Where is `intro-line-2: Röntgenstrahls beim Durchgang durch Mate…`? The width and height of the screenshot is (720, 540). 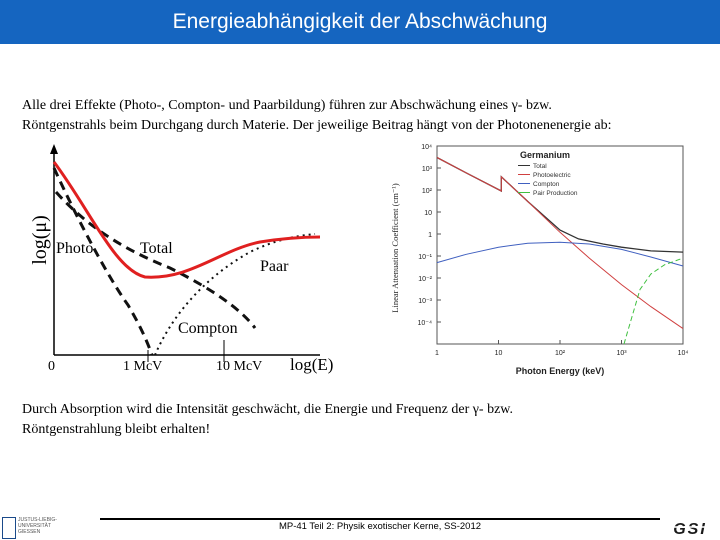
intro-line-2: Röntgenstrahls beim Durchgang durch Mate… is located at coordinates (317, 125).